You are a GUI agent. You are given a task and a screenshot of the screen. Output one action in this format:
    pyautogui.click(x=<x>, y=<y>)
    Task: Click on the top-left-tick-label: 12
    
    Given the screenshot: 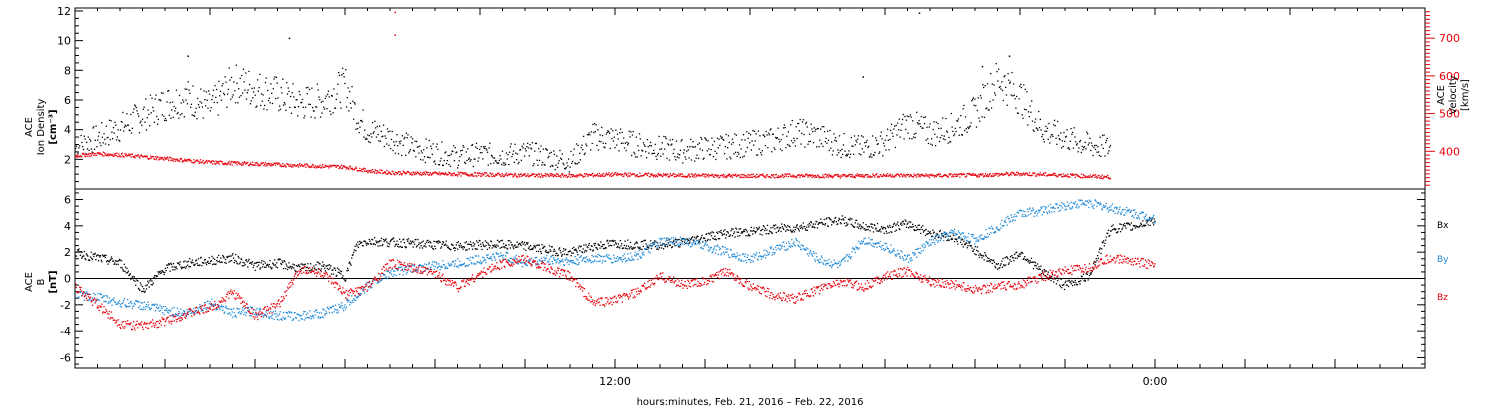 What is the action you would take?
    pyautogui.click(x=64, y=11)
    